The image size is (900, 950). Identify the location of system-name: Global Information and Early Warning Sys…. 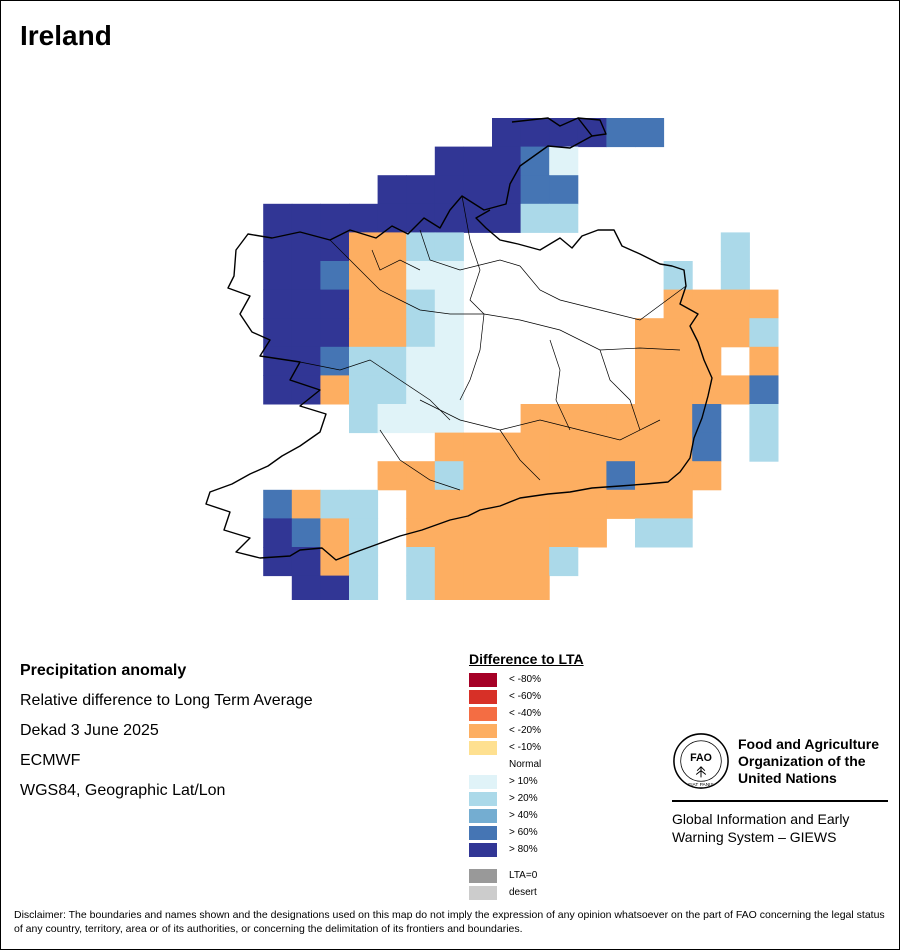
(782, 828).